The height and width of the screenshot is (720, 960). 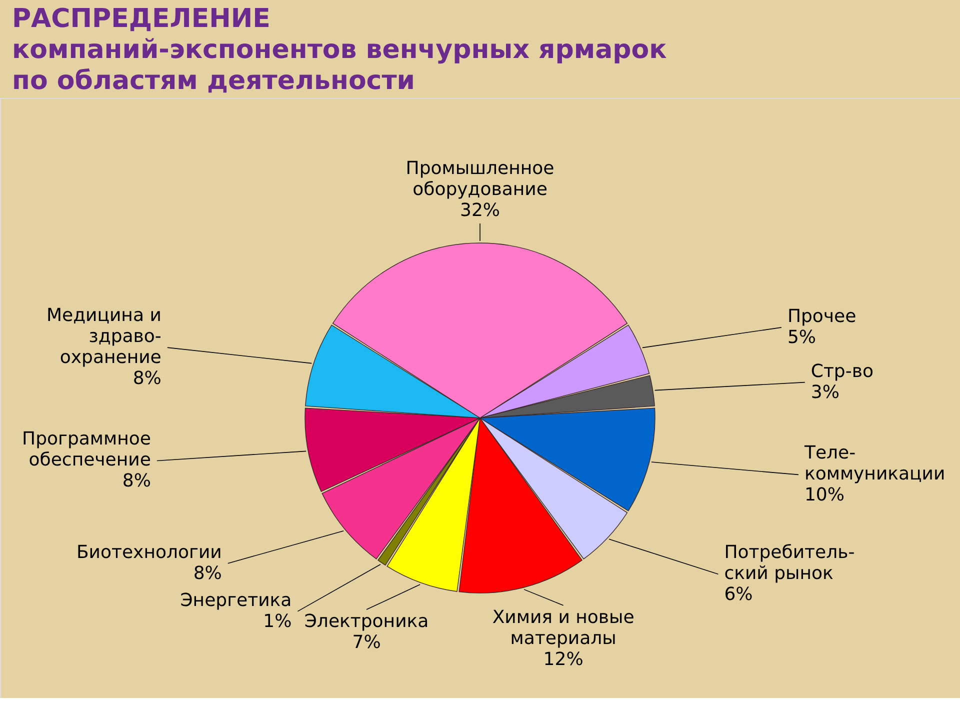 I want to click on slice-label: Стр-во, so click(x=842, y=371).